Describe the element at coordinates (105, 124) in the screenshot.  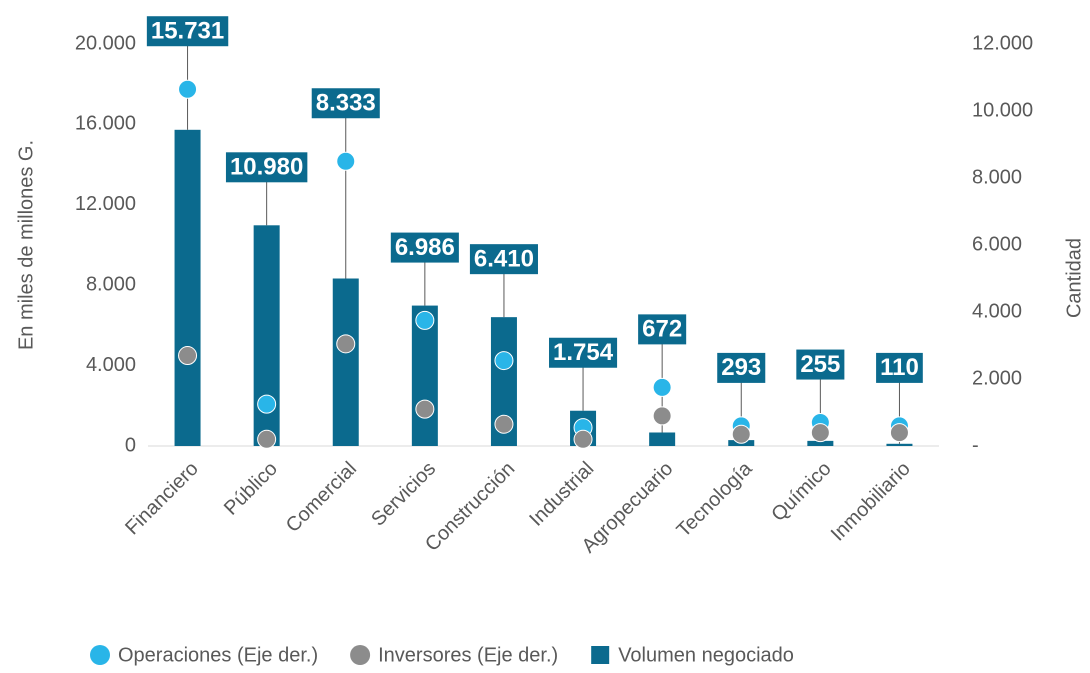
I see `y-tick-label: 16.000` at that location.